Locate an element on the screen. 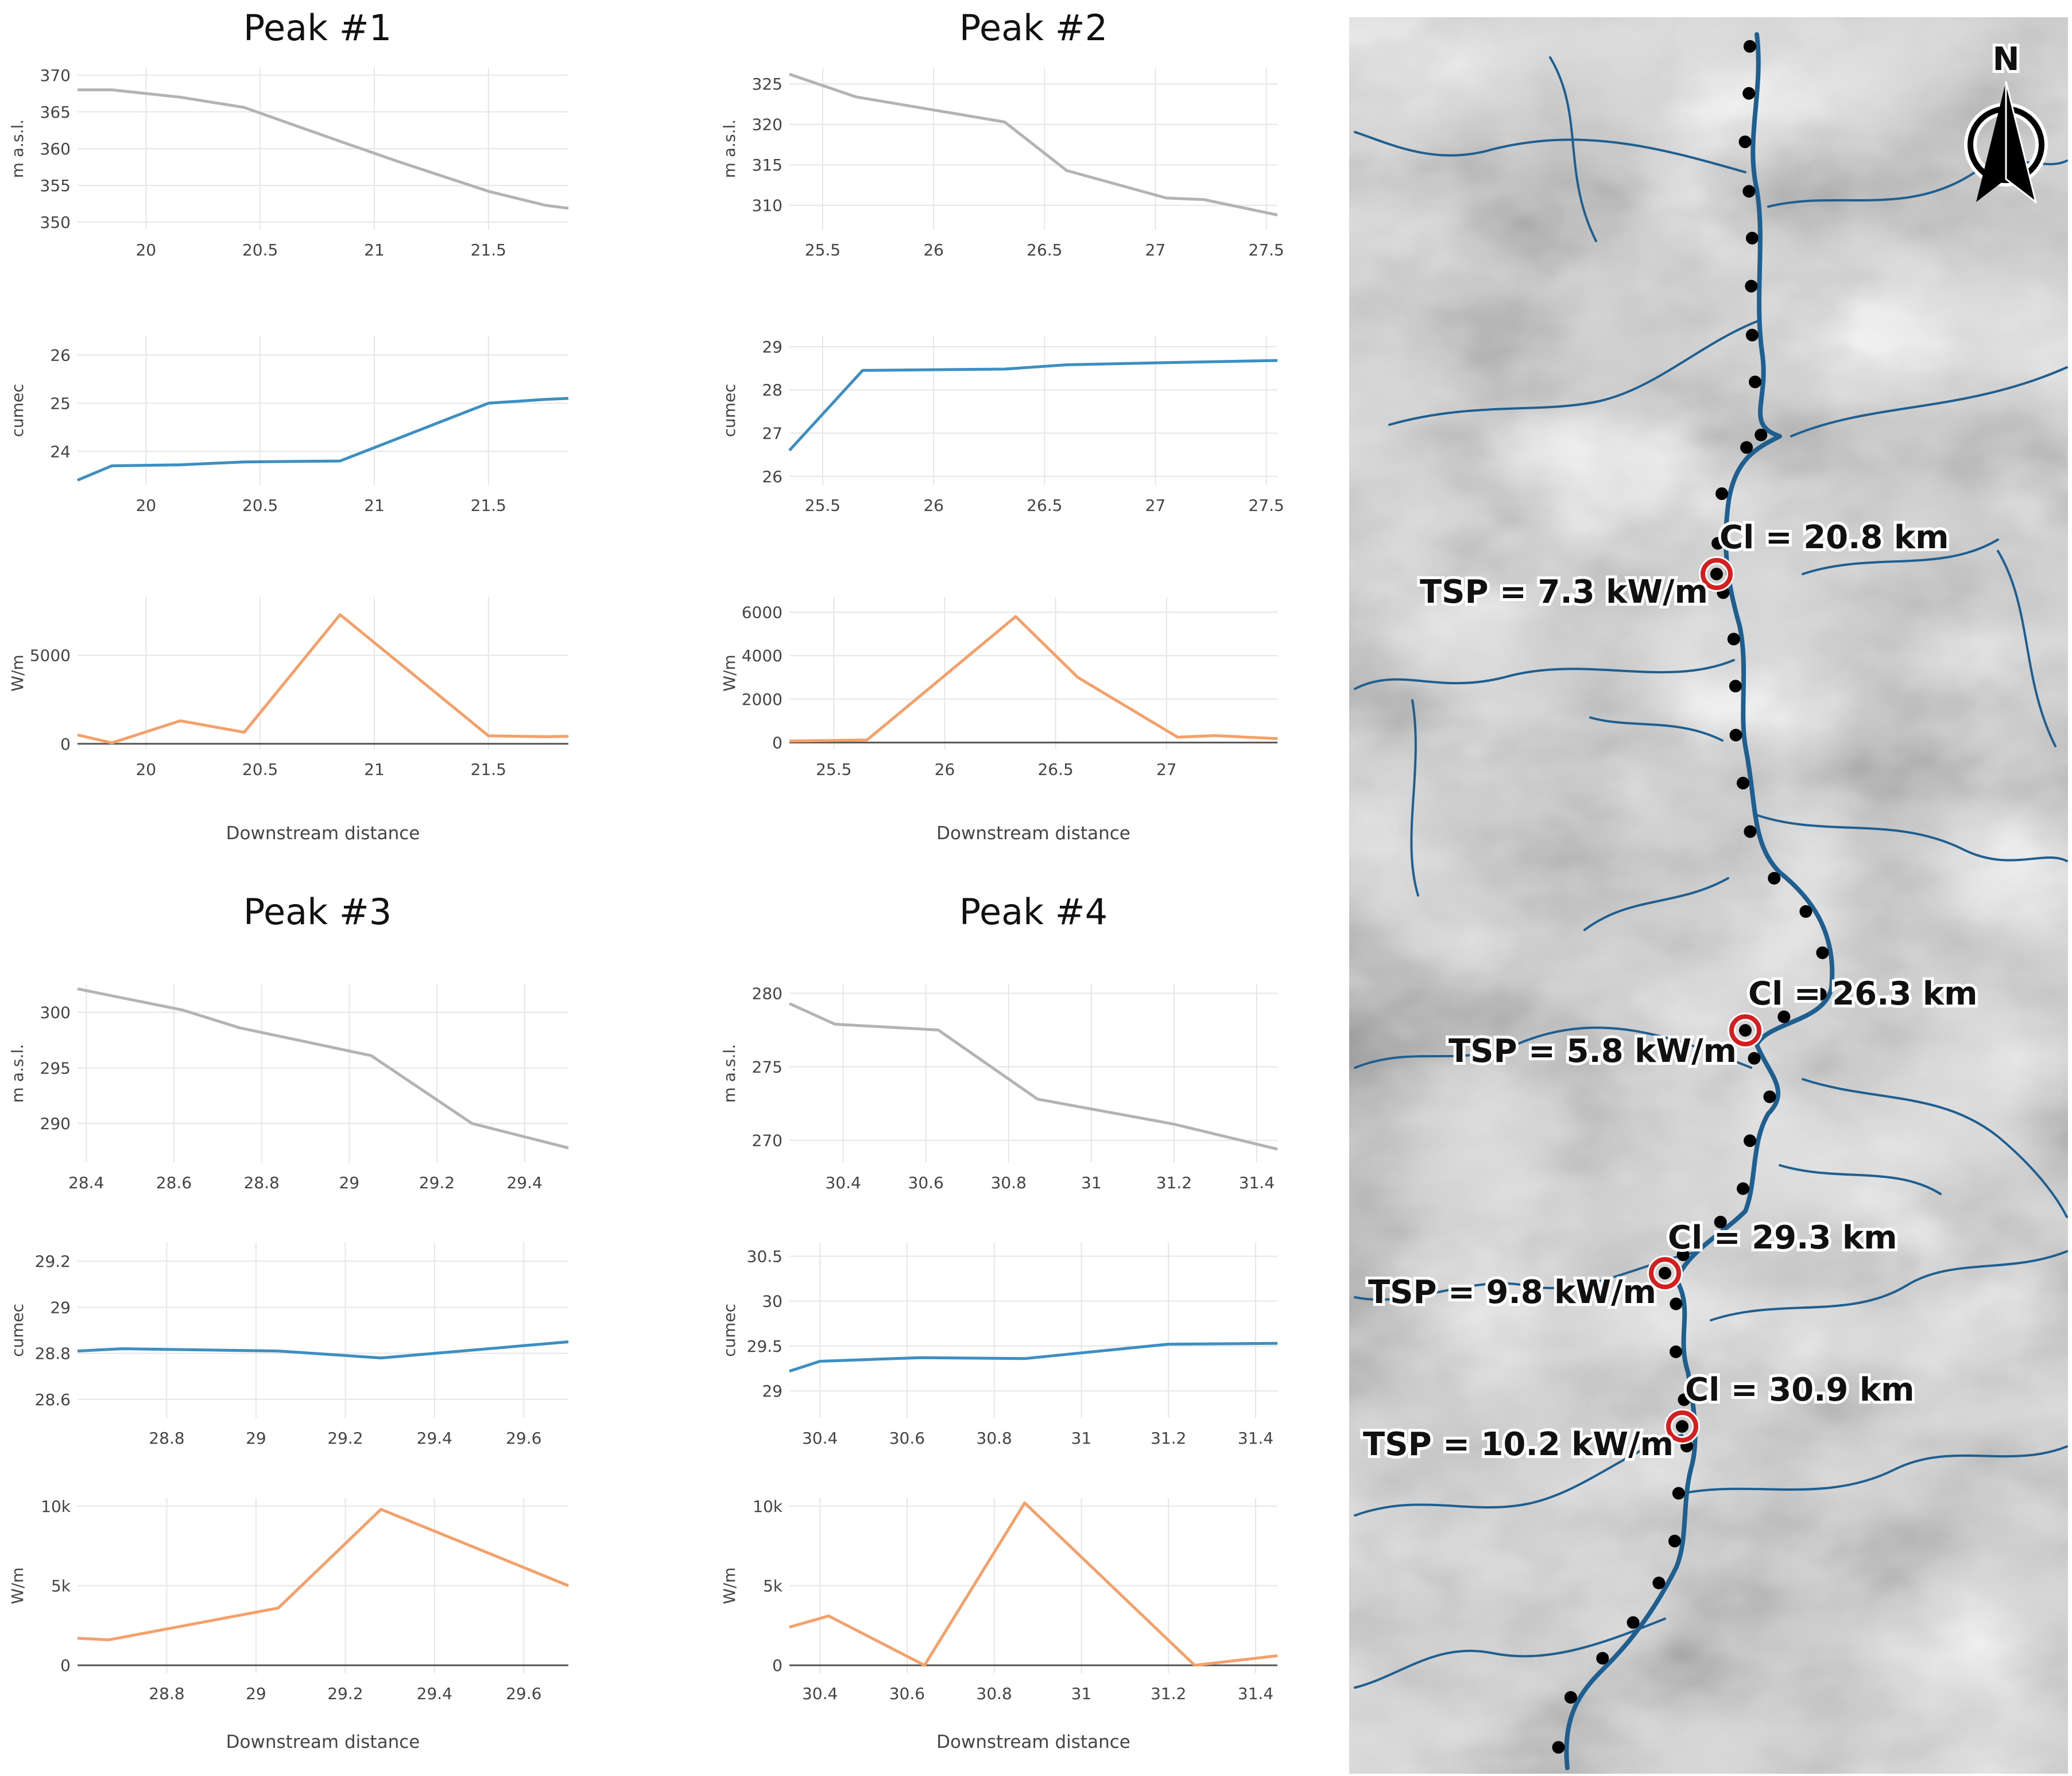 The width and height of the screenshot is (2072, 1776). north-arrow-right-half is located at coordinates (2021, 142).